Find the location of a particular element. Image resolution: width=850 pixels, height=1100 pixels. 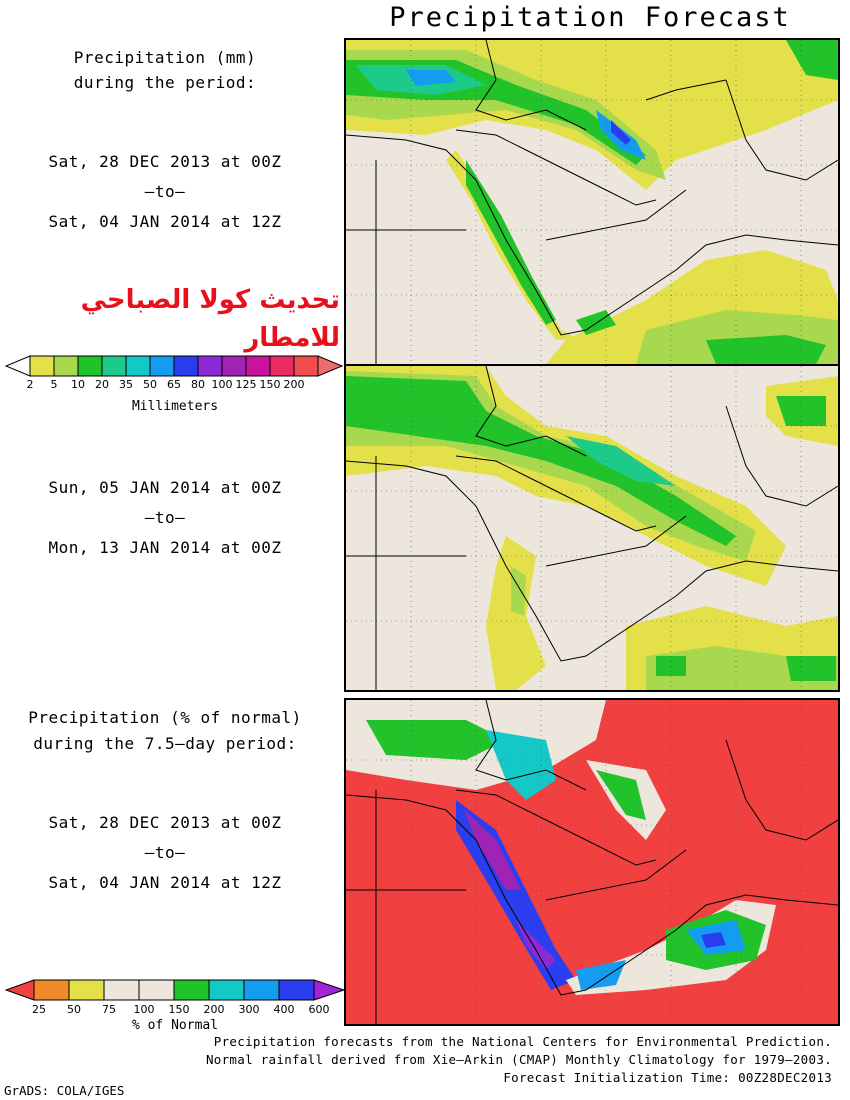

period1-to: —to— is located at coordinates (165, 191).